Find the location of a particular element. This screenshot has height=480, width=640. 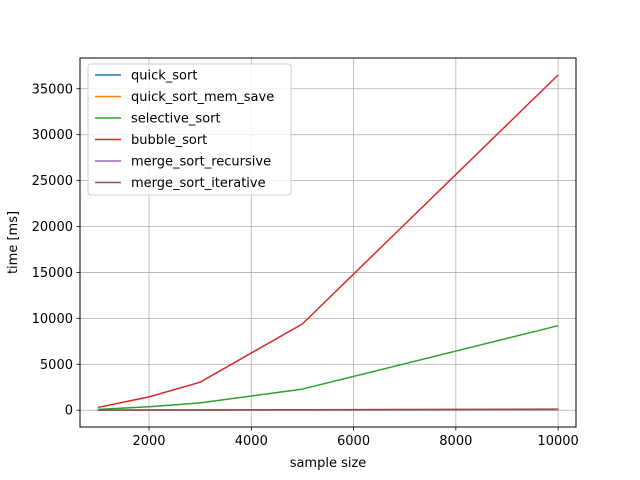

x-tick-label: 10000 is located at coordinates (557, 441).